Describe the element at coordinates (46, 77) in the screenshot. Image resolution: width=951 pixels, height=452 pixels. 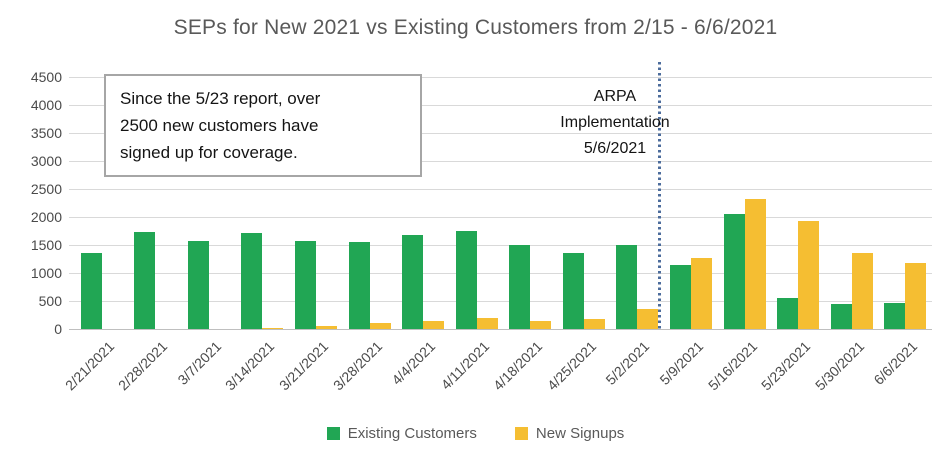
I see `y-tick-label-4500: 4500` at that location.